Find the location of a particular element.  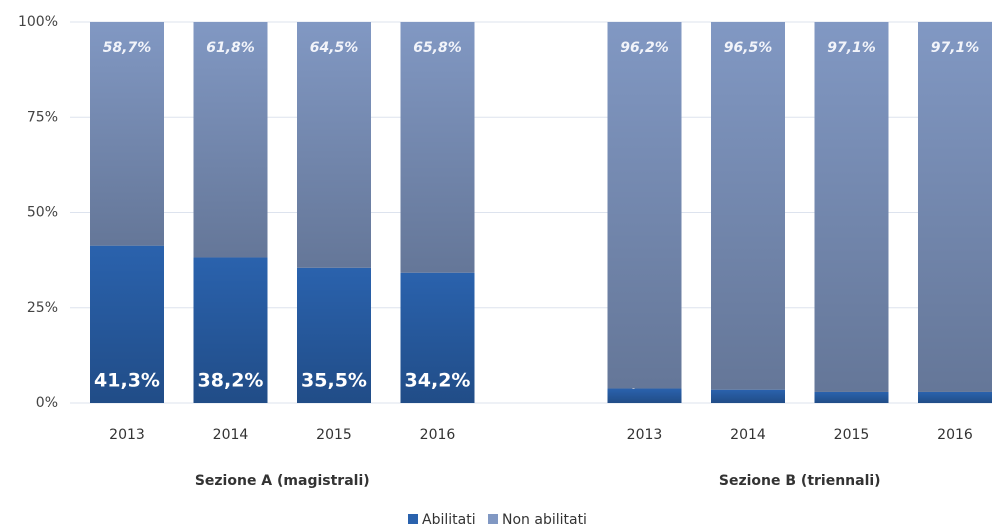

value-label: 38,2% is located at coordinates (231, 381).